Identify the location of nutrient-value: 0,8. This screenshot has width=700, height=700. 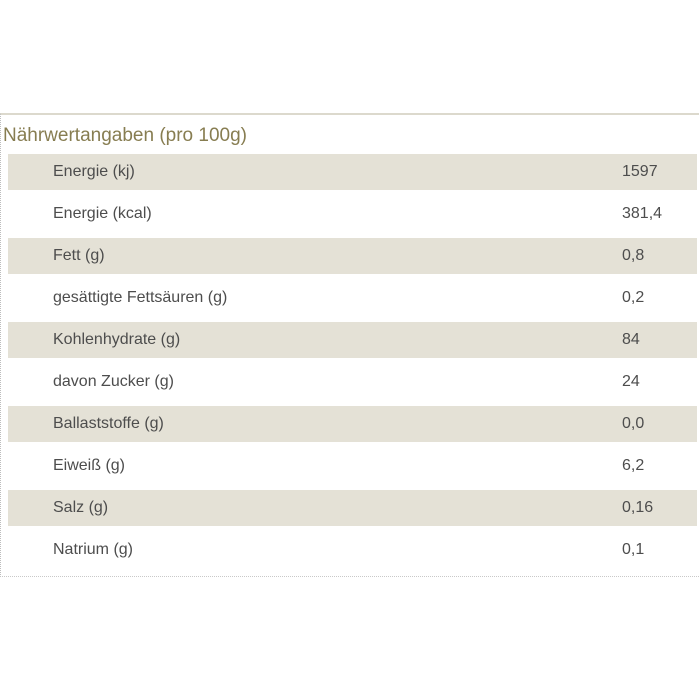
(633, 255).